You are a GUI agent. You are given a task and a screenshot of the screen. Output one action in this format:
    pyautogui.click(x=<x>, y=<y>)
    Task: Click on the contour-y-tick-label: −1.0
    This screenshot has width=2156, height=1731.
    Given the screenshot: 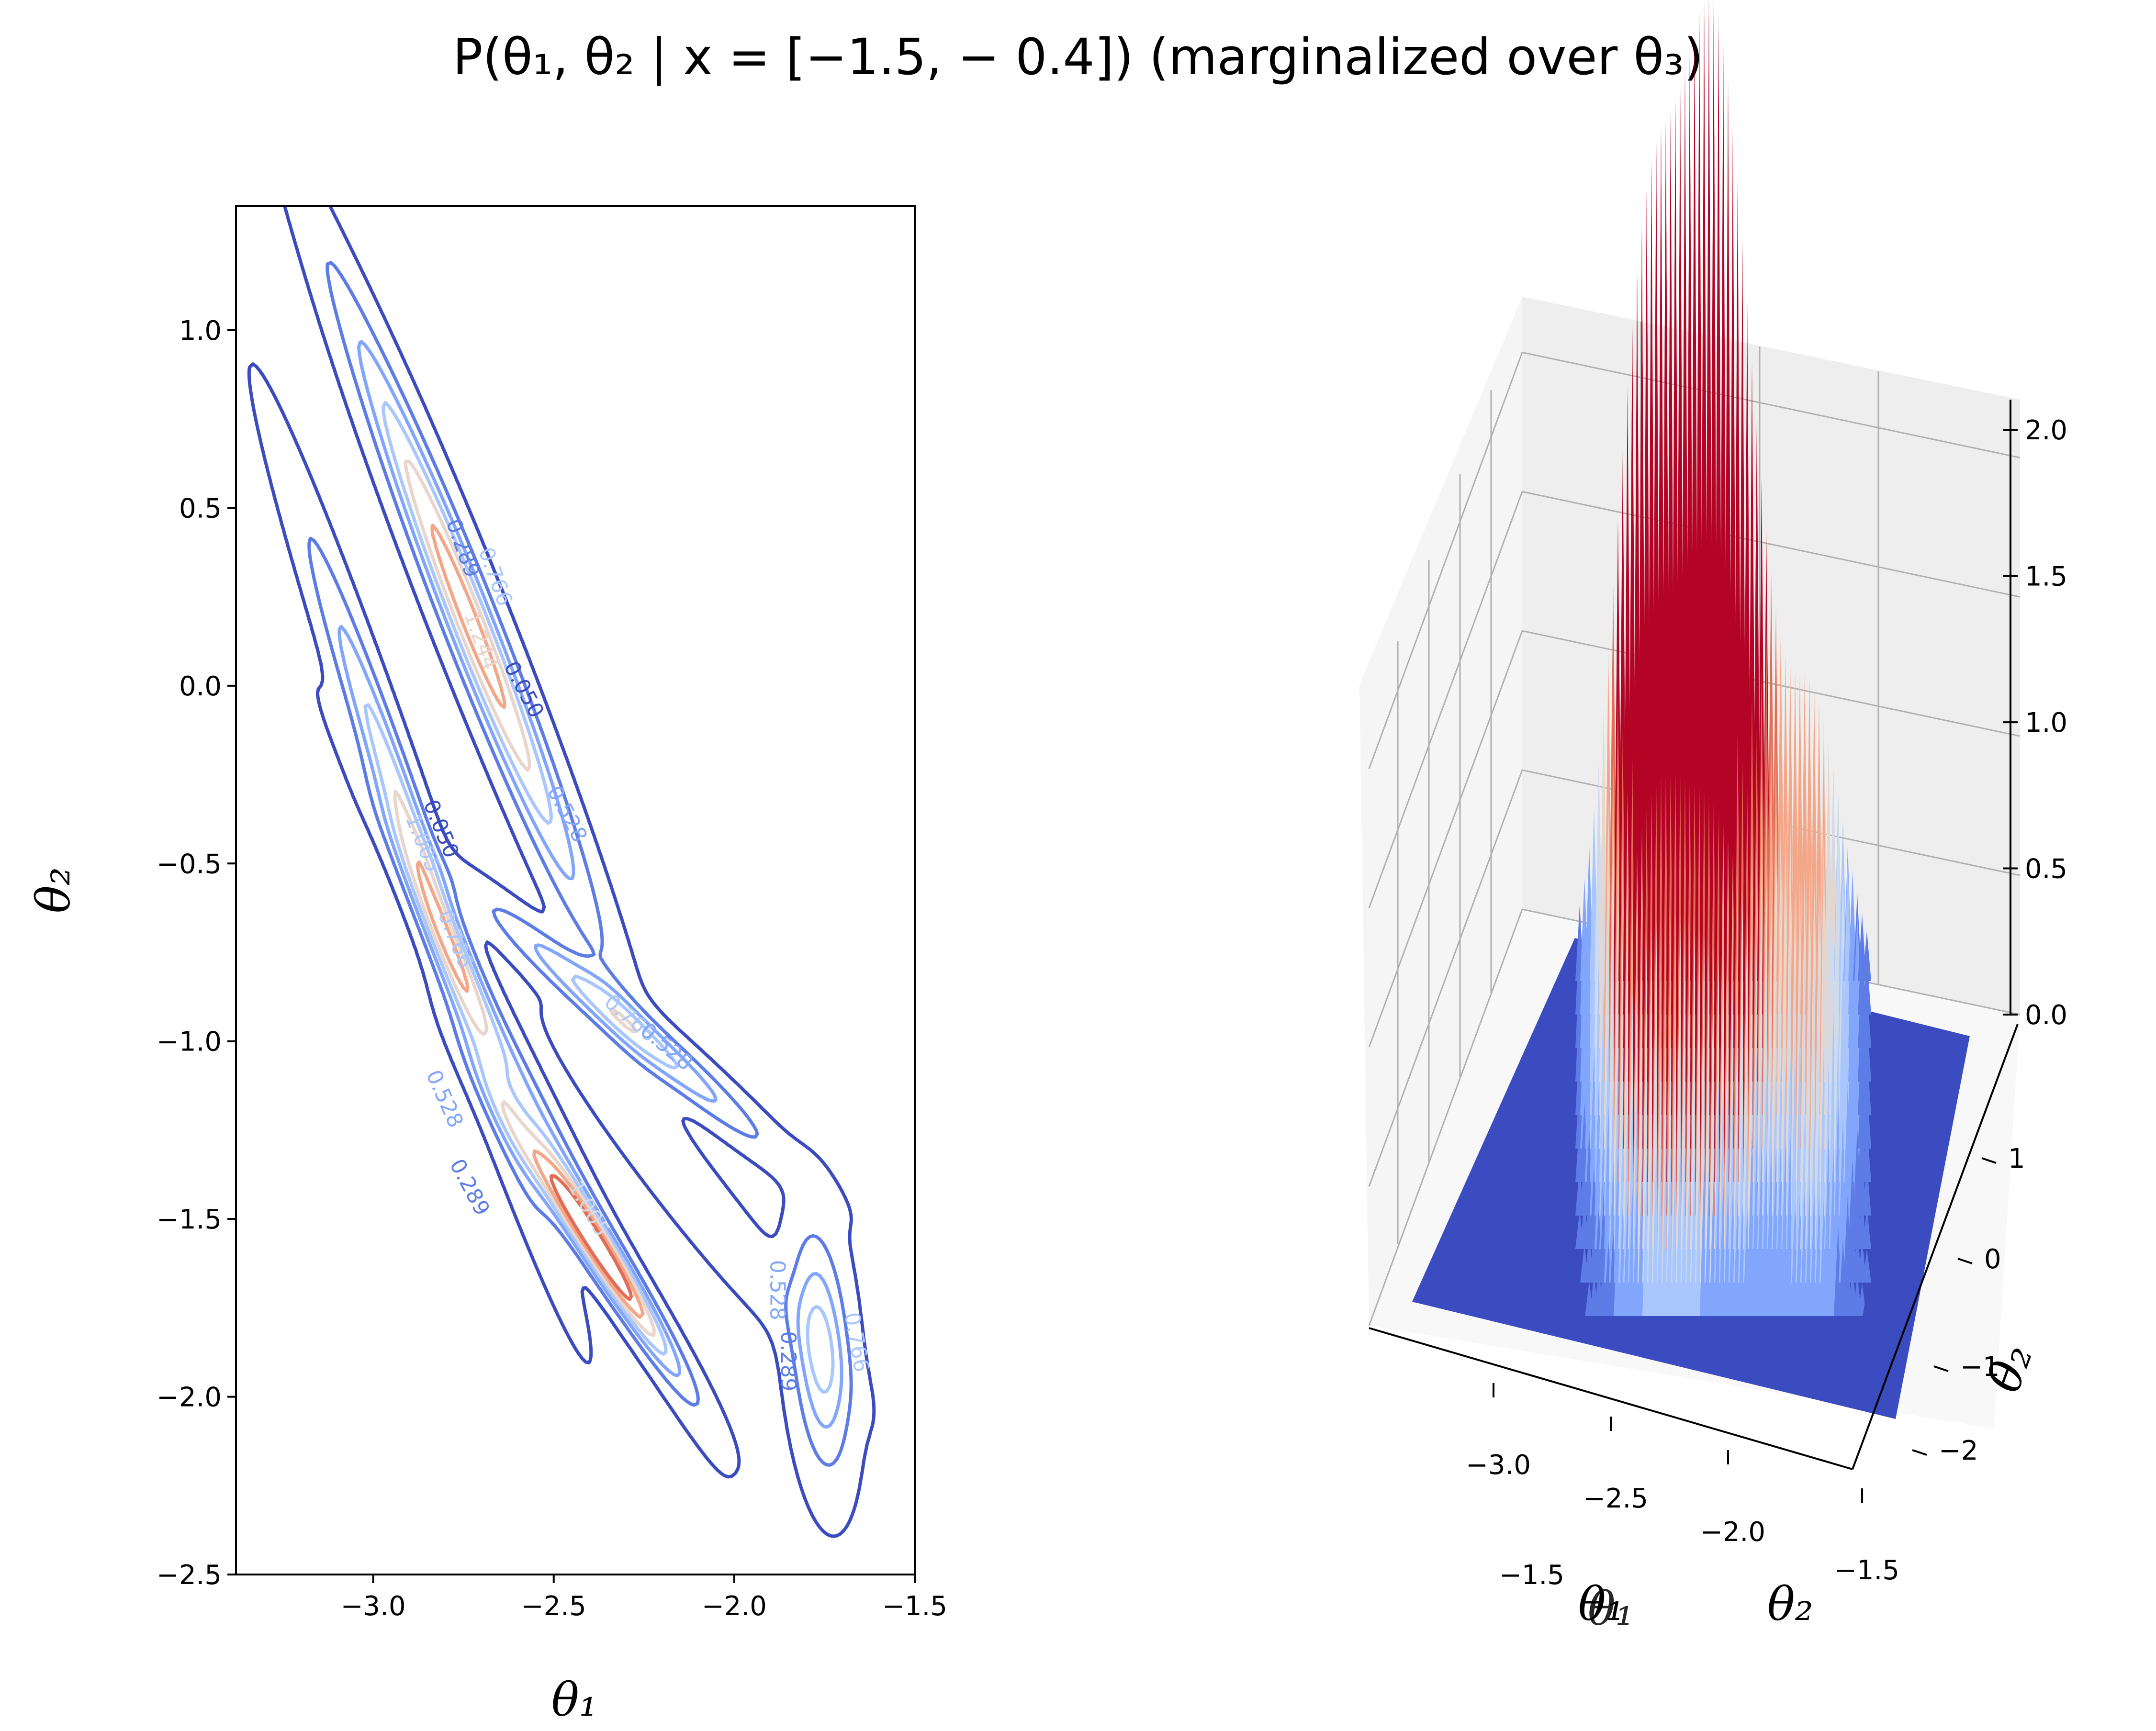 What is the action you would take?
    pyautogui.click(x=189, y=1042)
    